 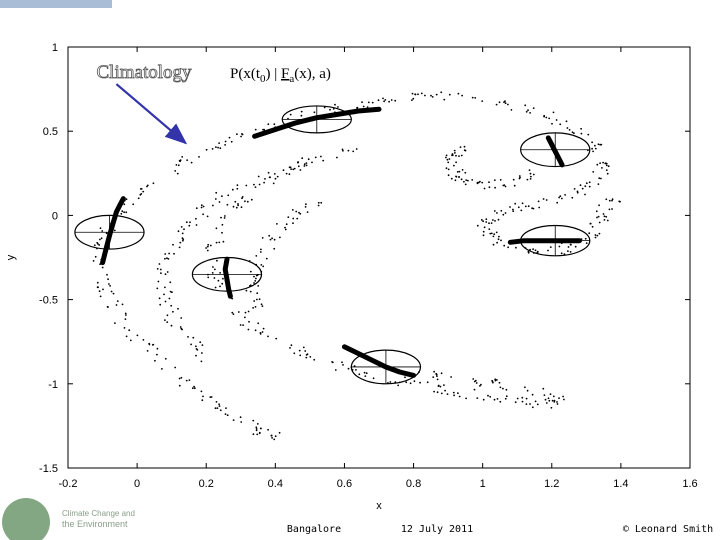 I want to click on x-tick-label: 0.2, so click(x=206, y=484).